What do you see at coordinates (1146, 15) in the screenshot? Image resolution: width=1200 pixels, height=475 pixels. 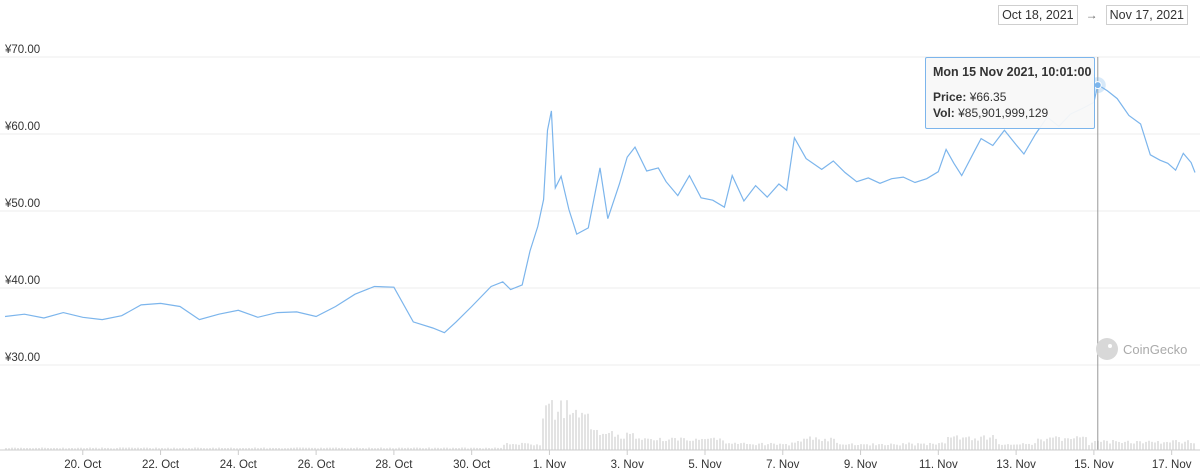 I see `range-end-date: Nov 17, 2021` at bounding box center [1146, 15].